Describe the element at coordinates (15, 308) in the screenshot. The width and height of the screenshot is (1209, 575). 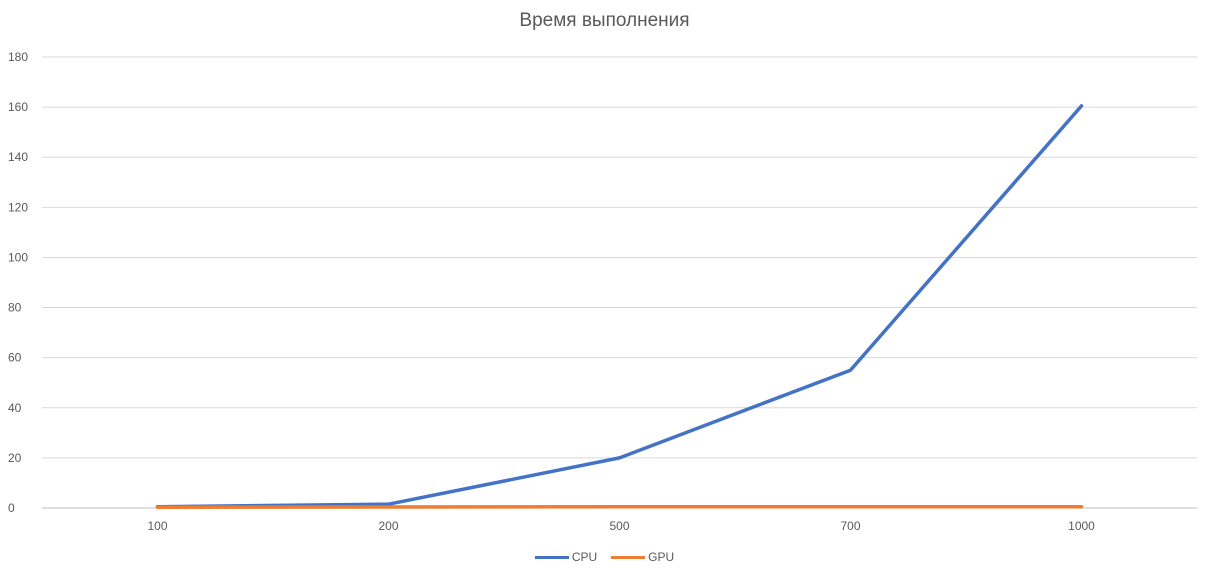
I see `y-tick-label: 80` at that location.